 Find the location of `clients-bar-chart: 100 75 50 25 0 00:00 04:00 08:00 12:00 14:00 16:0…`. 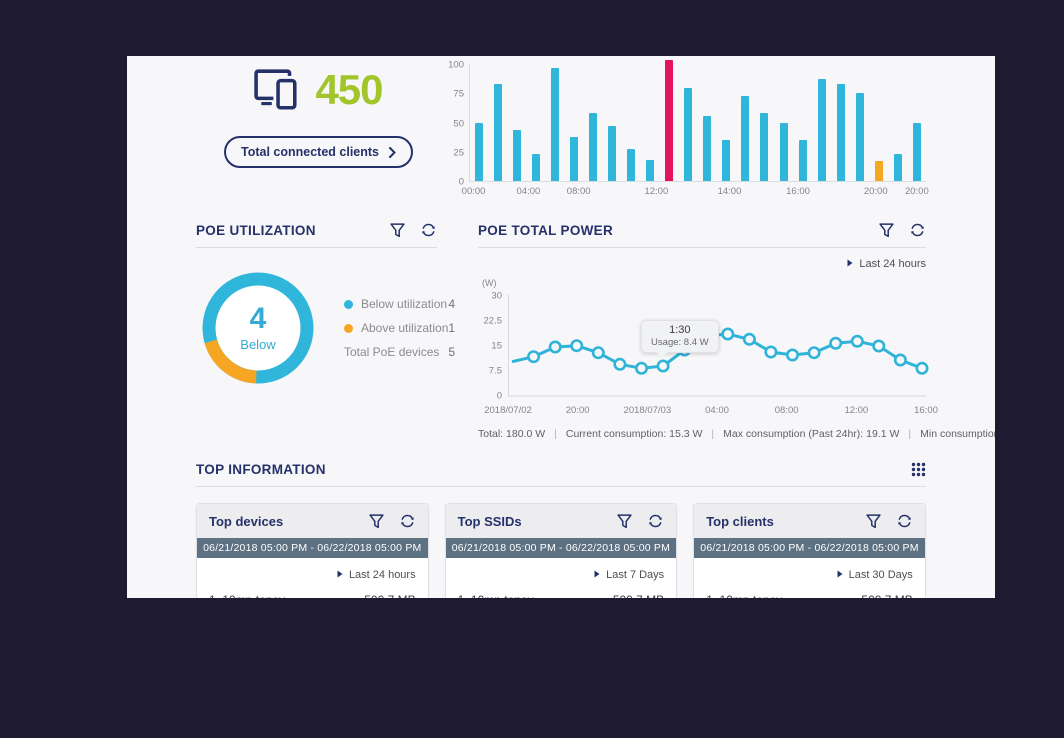

clients-bar-chart: 100 75 50 25 0 00:00 04:00 08:00 12:00 14:00 16:0… is located at coordinates (687, 134).